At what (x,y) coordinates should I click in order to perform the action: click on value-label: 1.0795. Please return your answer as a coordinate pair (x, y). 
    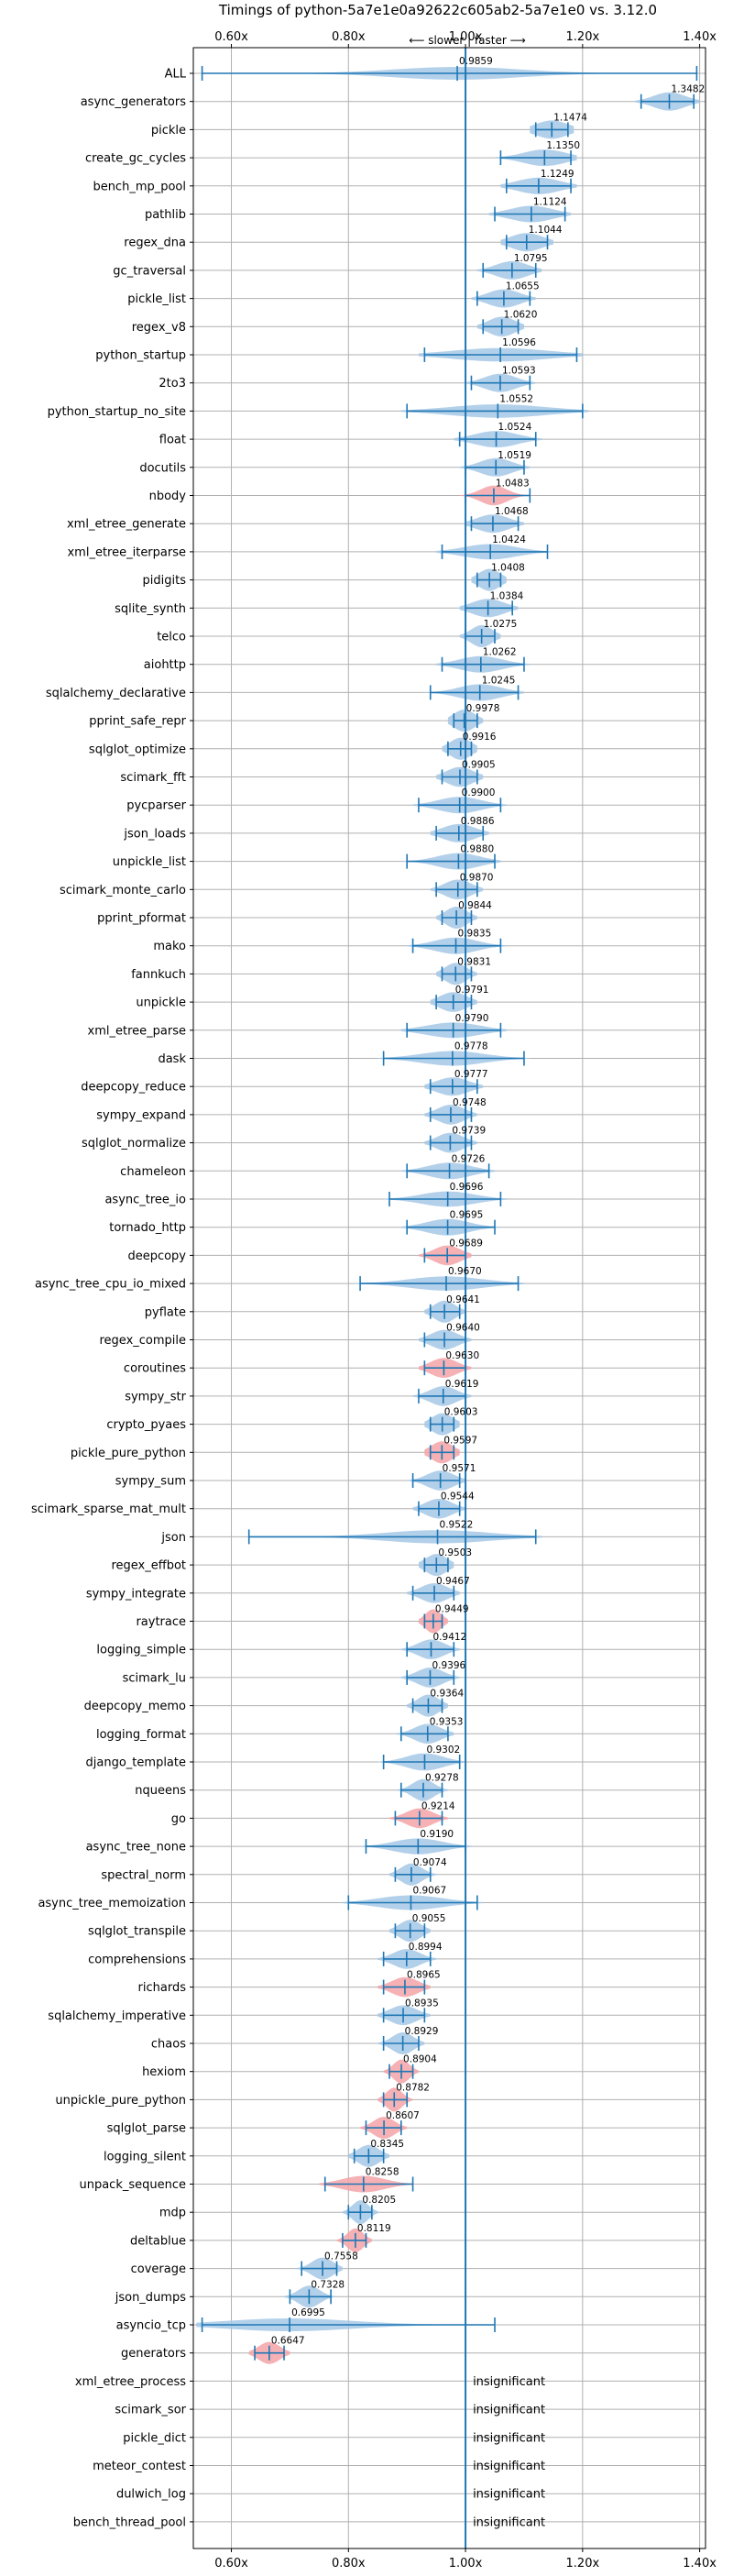
    Looking at the image, I should click on (531, 258).